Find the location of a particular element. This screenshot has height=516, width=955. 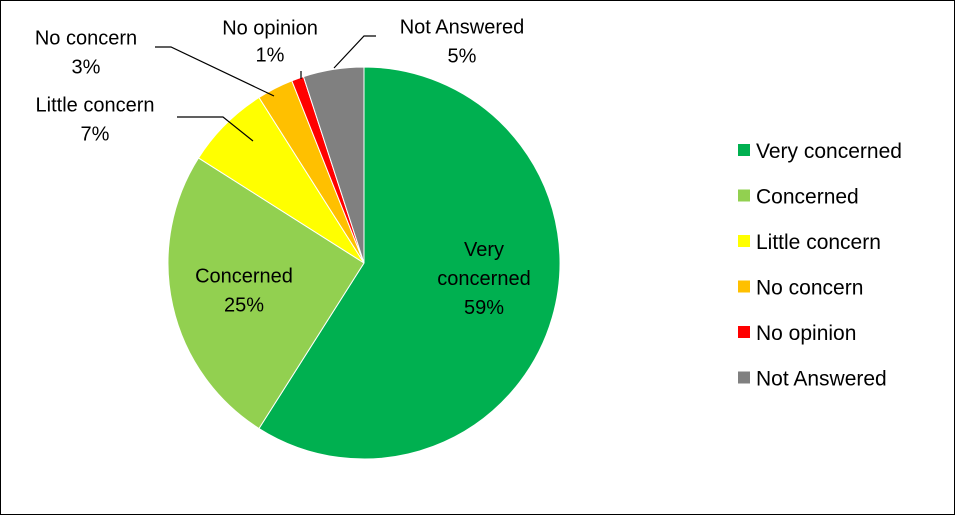

legend-label-very-concerned: Very concerned is located at coordinates (829, 151).